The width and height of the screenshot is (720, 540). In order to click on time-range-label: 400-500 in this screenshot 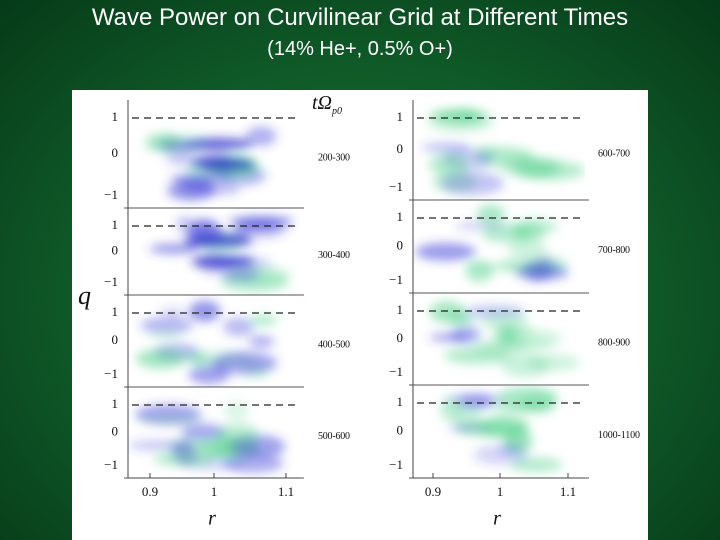, I will do `click(334, 344)`.